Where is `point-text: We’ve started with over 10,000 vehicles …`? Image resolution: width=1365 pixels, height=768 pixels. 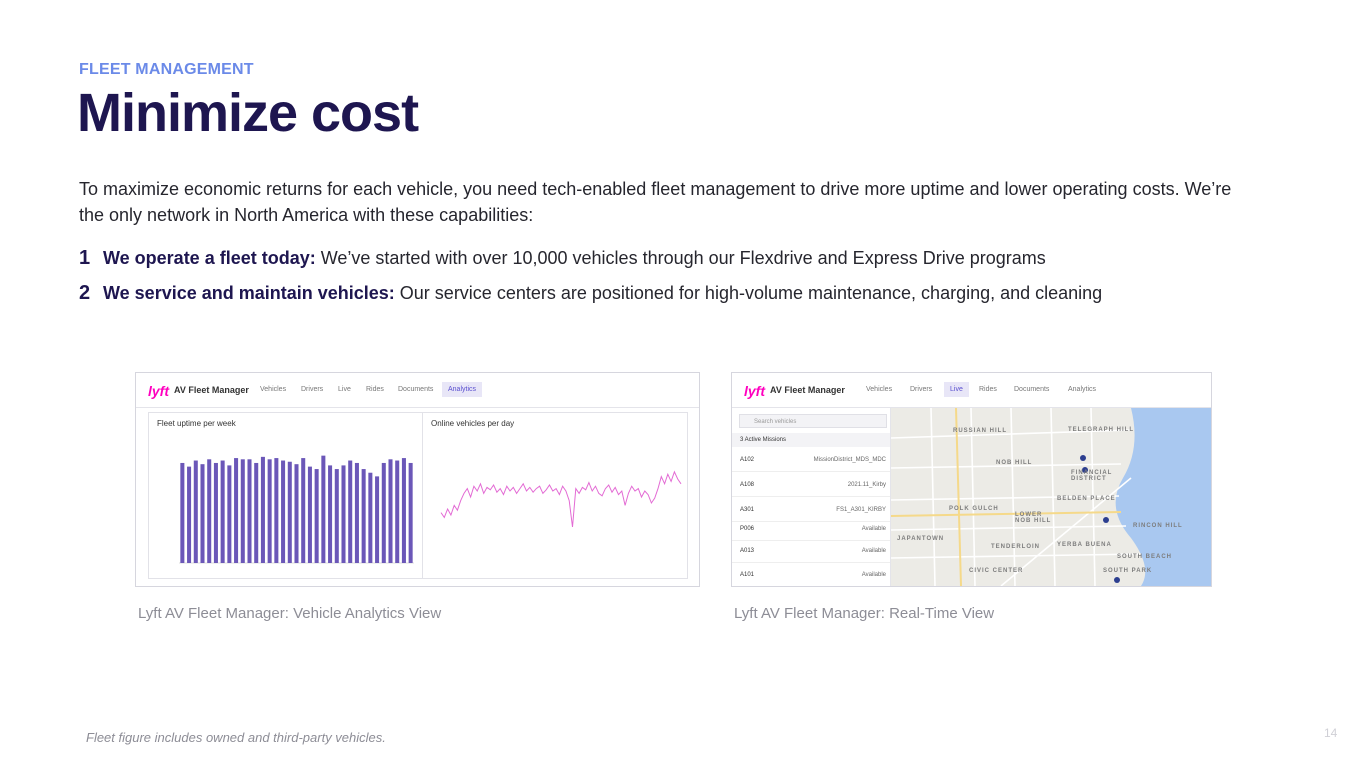 point-text: We’ve started with over 10,000 vehicles … is located at coordinates (680, 258).